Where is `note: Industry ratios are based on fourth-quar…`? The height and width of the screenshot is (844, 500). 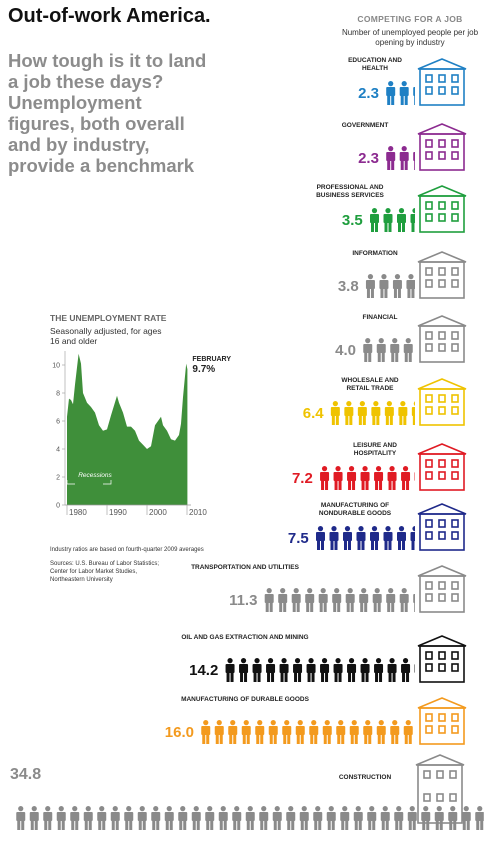 note: Industry ratios are based on fourth-quar… is located at coordinates (127, 550).